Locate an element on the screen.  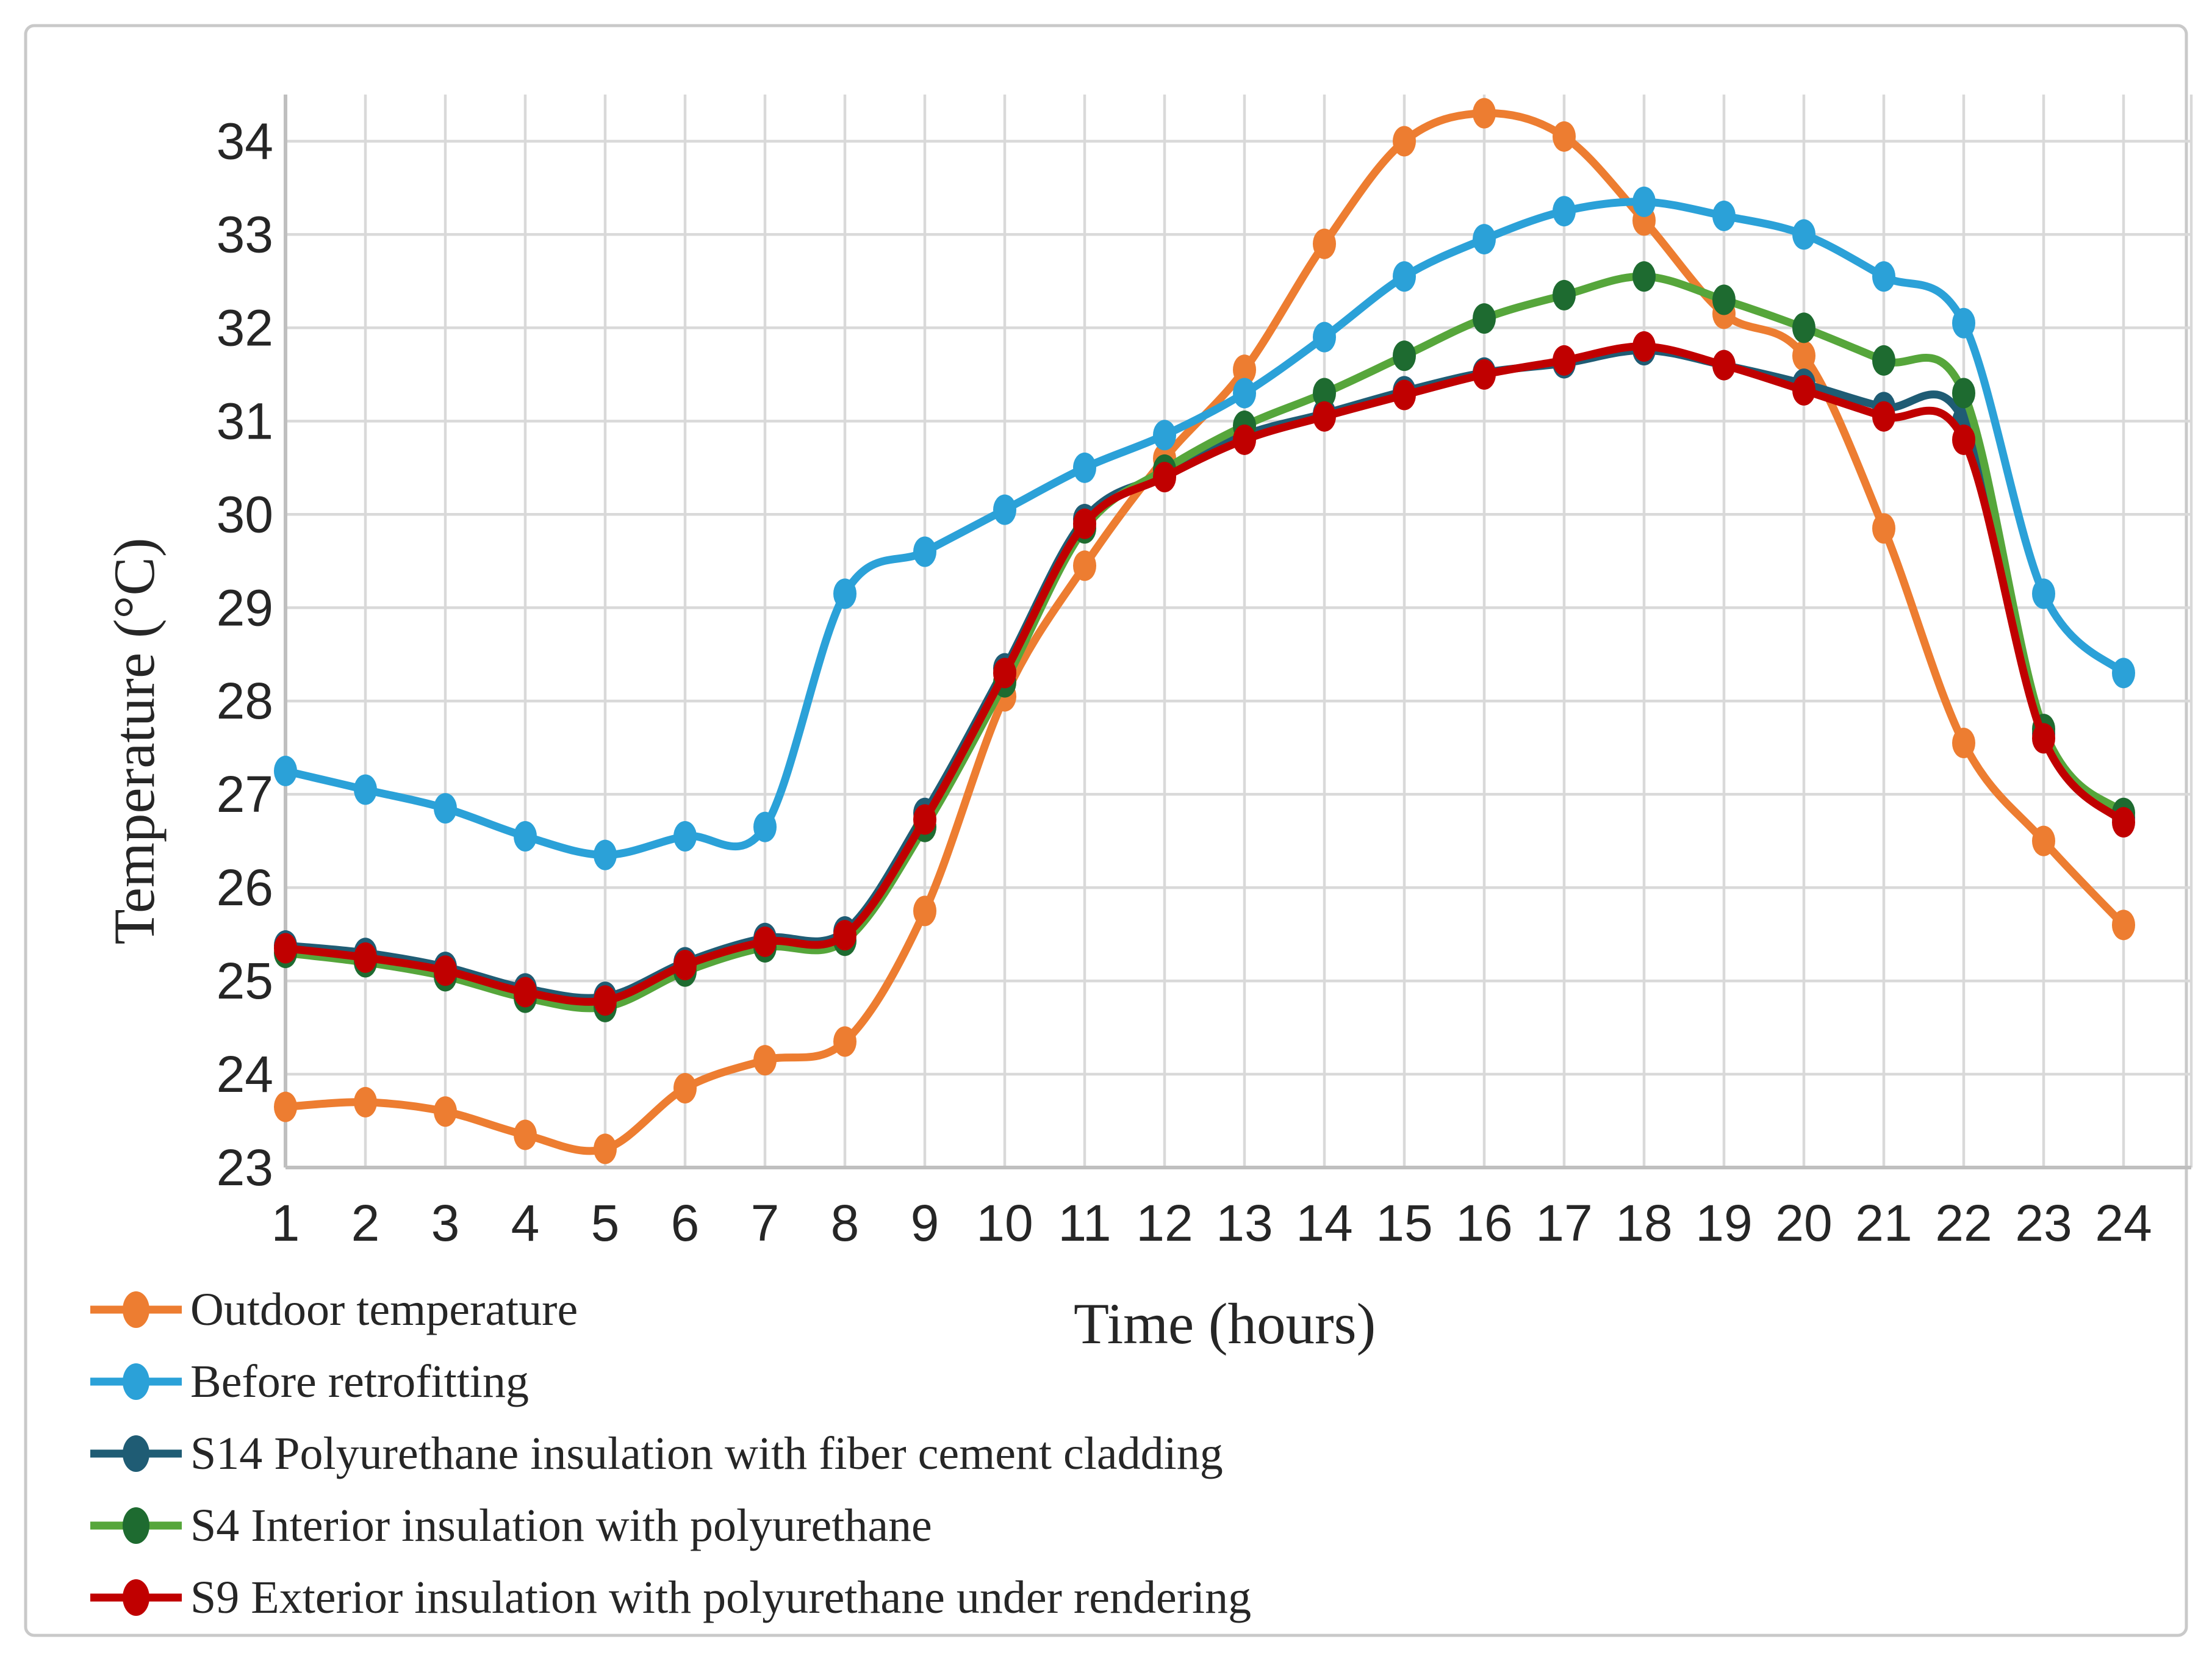
y-tick-label: 30 is located at coordinates (245, 514).